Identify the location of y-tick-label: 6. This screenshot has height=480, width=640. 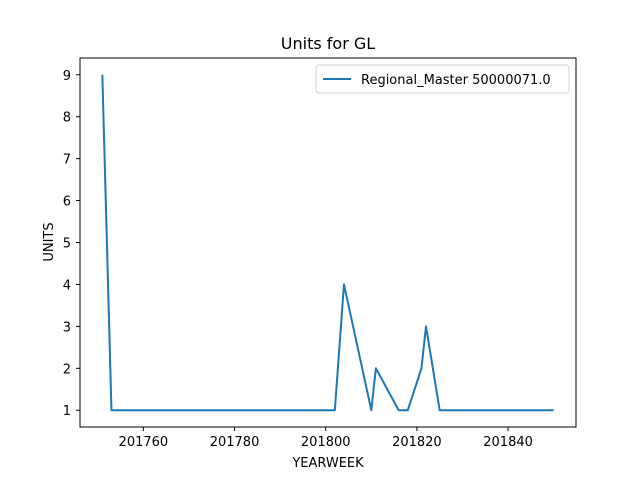
(67, 202).